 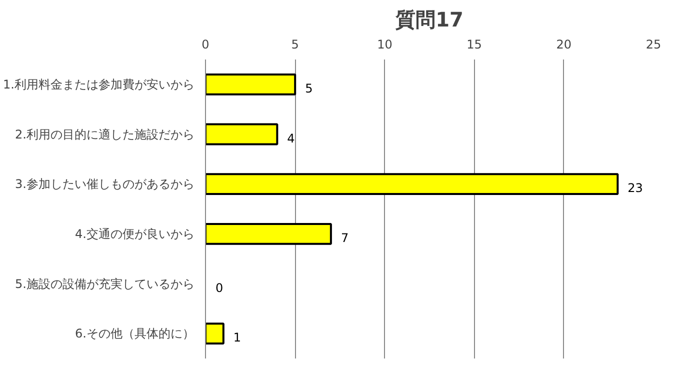 What do you see at coordinates (429, 20) in the screenshot?
I see `chart-title: 質問17` at bounding box center [429, 20].